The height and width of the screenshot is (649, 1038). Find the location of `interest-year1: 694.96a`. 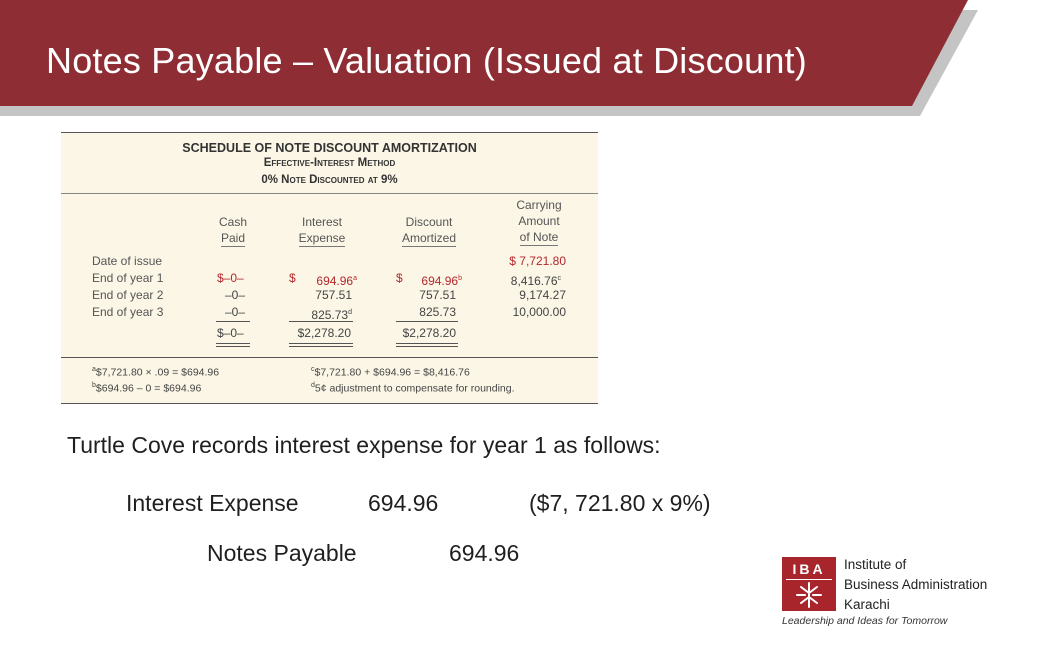

interest-year1: 694.96a is located at coordinates (336, 281).